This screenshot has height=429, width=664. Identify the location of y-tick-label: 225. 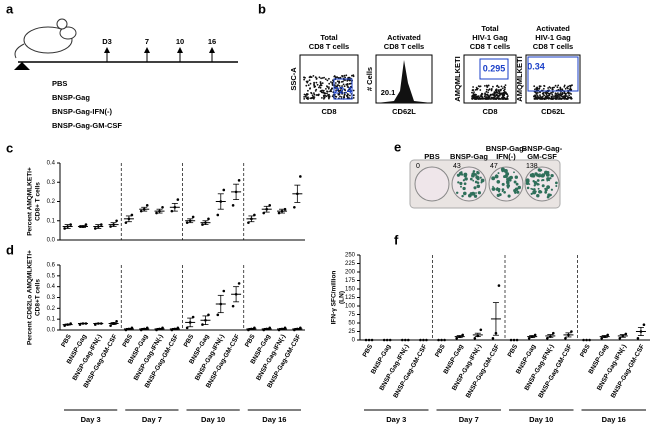
(350, 264).